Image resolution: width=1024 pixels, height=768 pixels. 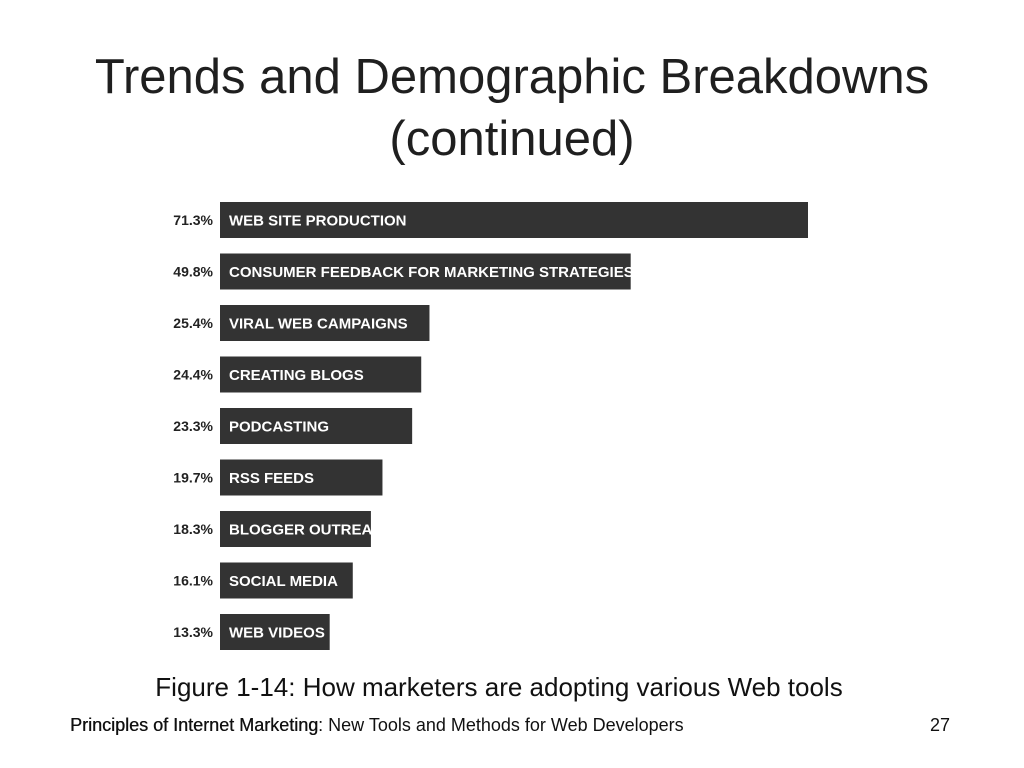 I want to click on footer-title-main: Principles of Internet Marketing, so click(x=194, y=725).